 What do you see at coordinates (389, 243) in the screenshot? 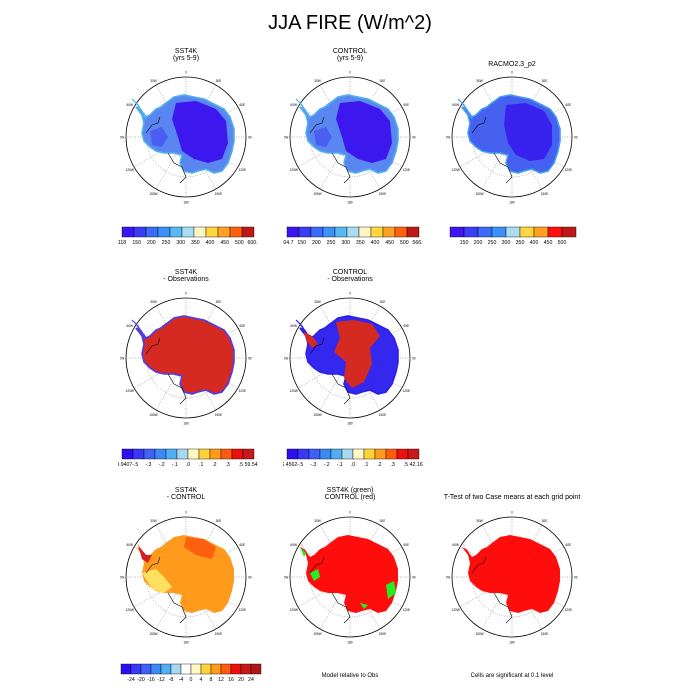
I see `legend-tick-label: 450` at bounding box center [389, 243].